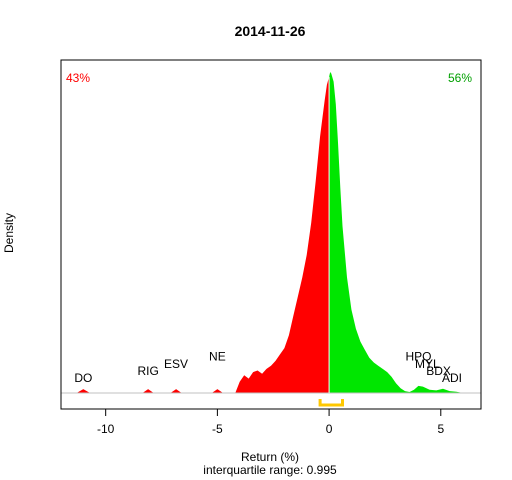 This screenshot has height=480, width=512. What do you see at coordinates (427, 364) in the screenshot?
I see `ticker-label-myl: MYL` at bounding box center [427, 364].